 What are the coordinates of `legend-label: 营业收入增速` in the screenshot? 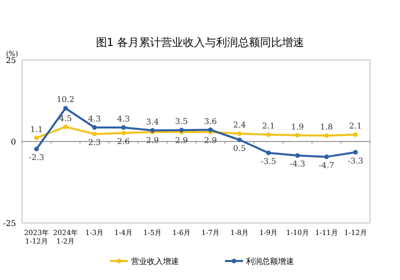 It's located at (155, 261).